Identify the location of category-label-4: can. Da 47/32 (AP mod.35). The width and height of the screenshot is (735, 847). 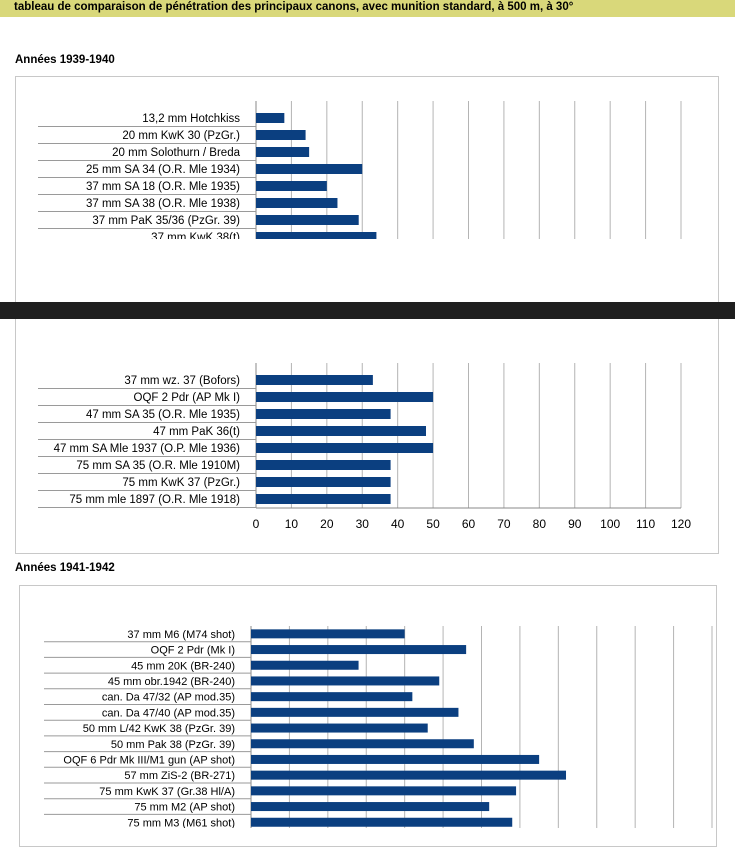
(168, 698).